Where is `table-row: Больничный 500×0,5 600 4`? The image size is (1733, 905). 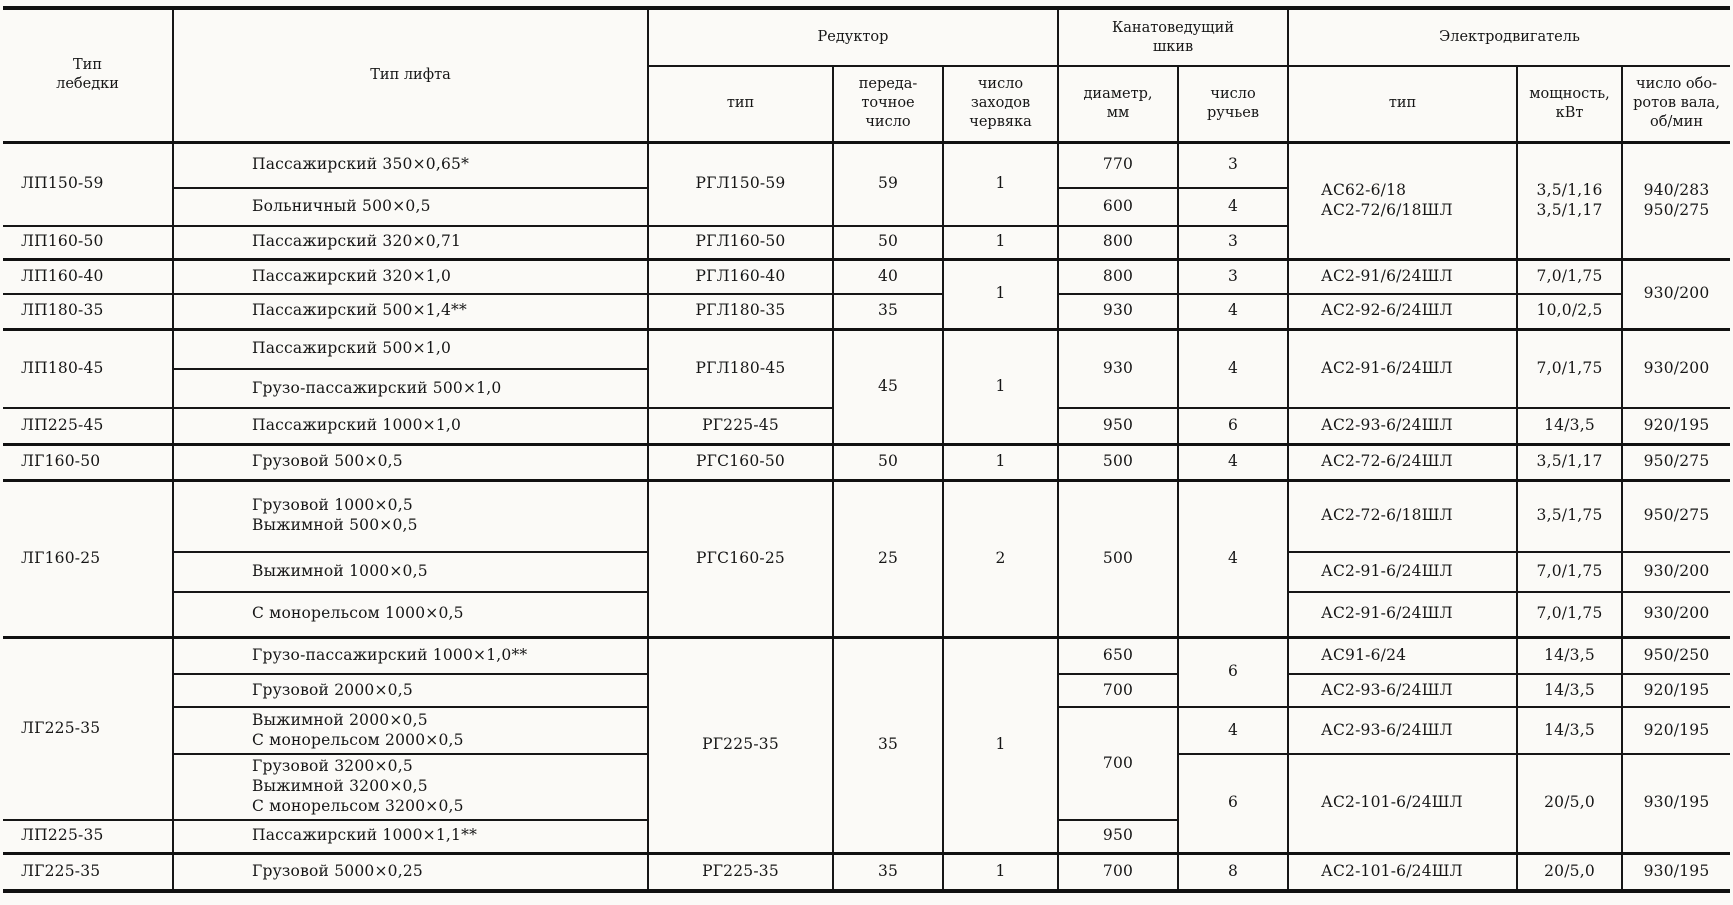
table-row: Больничный 500×0,5 600 4 is located at coordinates (866, 207).